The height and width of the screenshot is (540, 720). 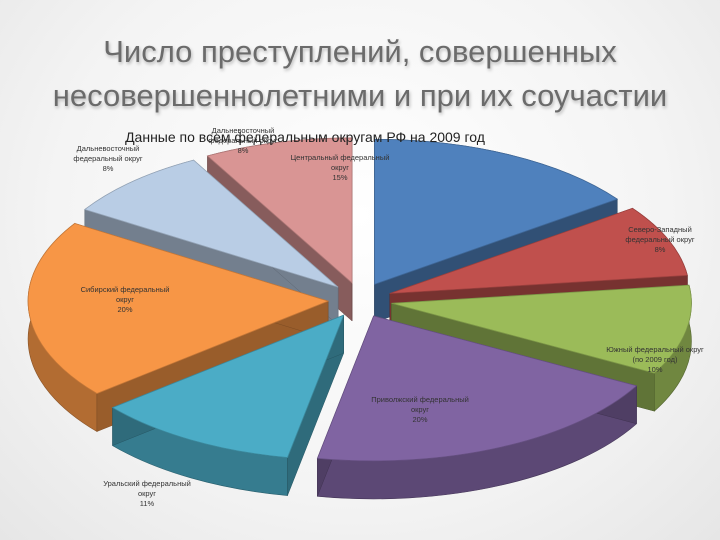 I want to click on slice-value-7: 8%, so click(x=243, y=150).